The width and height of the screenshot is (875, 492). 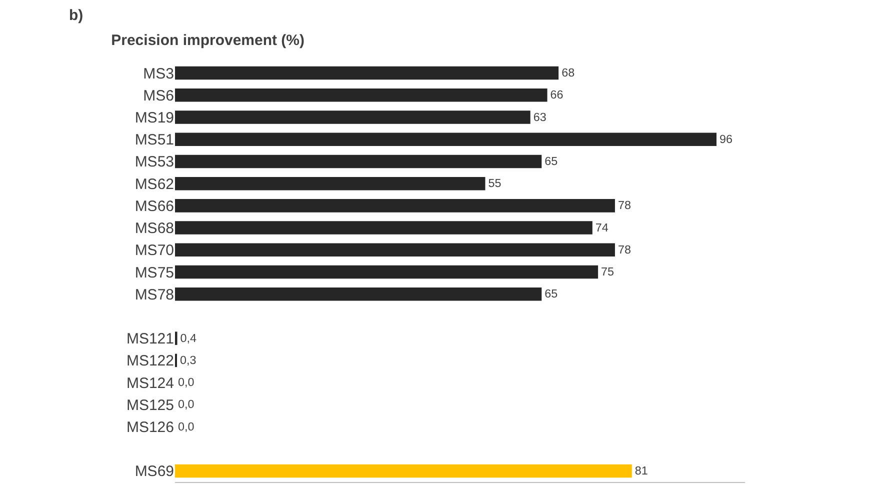 I want to click on data-label: 66, so click(x=557, y=95).